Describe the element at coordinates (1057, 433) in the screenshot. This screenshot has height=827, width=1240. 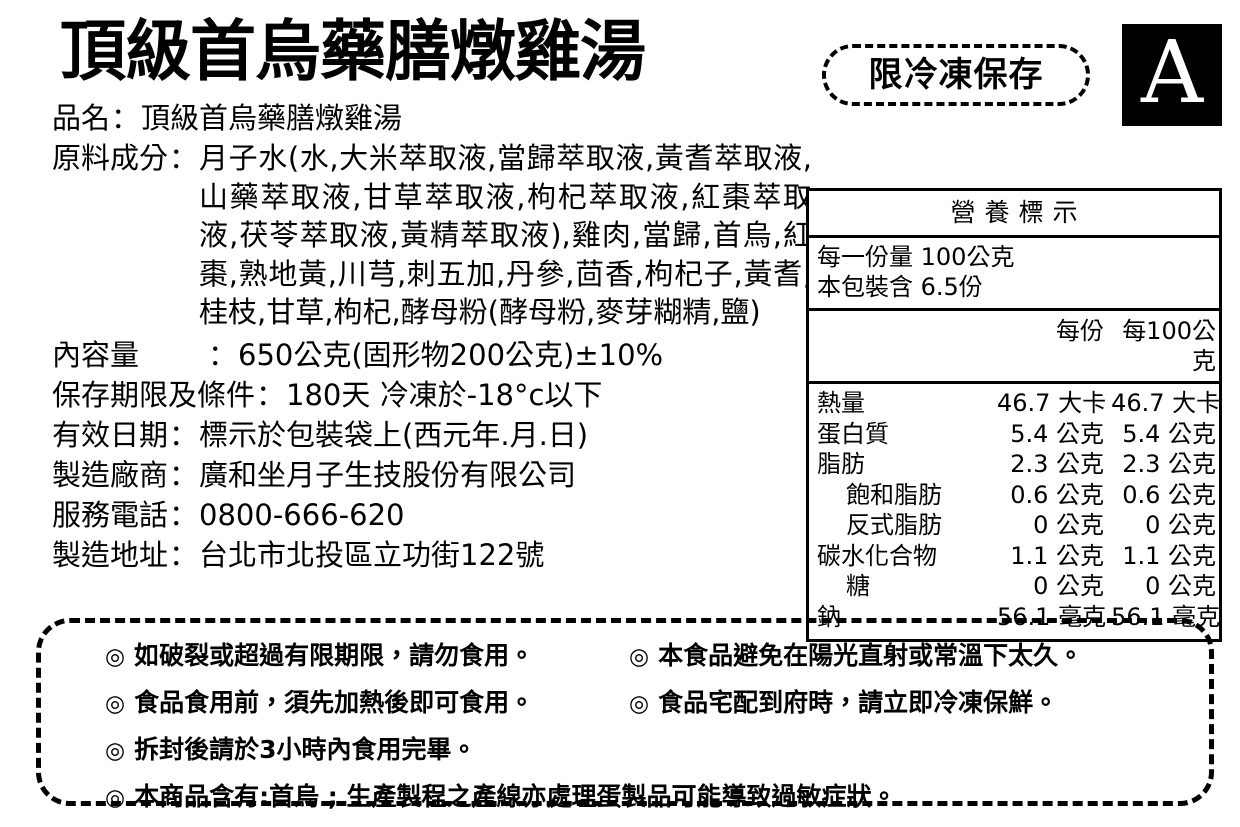
I see `nutrition-value-per-serving: 5.4 公克` at that location.